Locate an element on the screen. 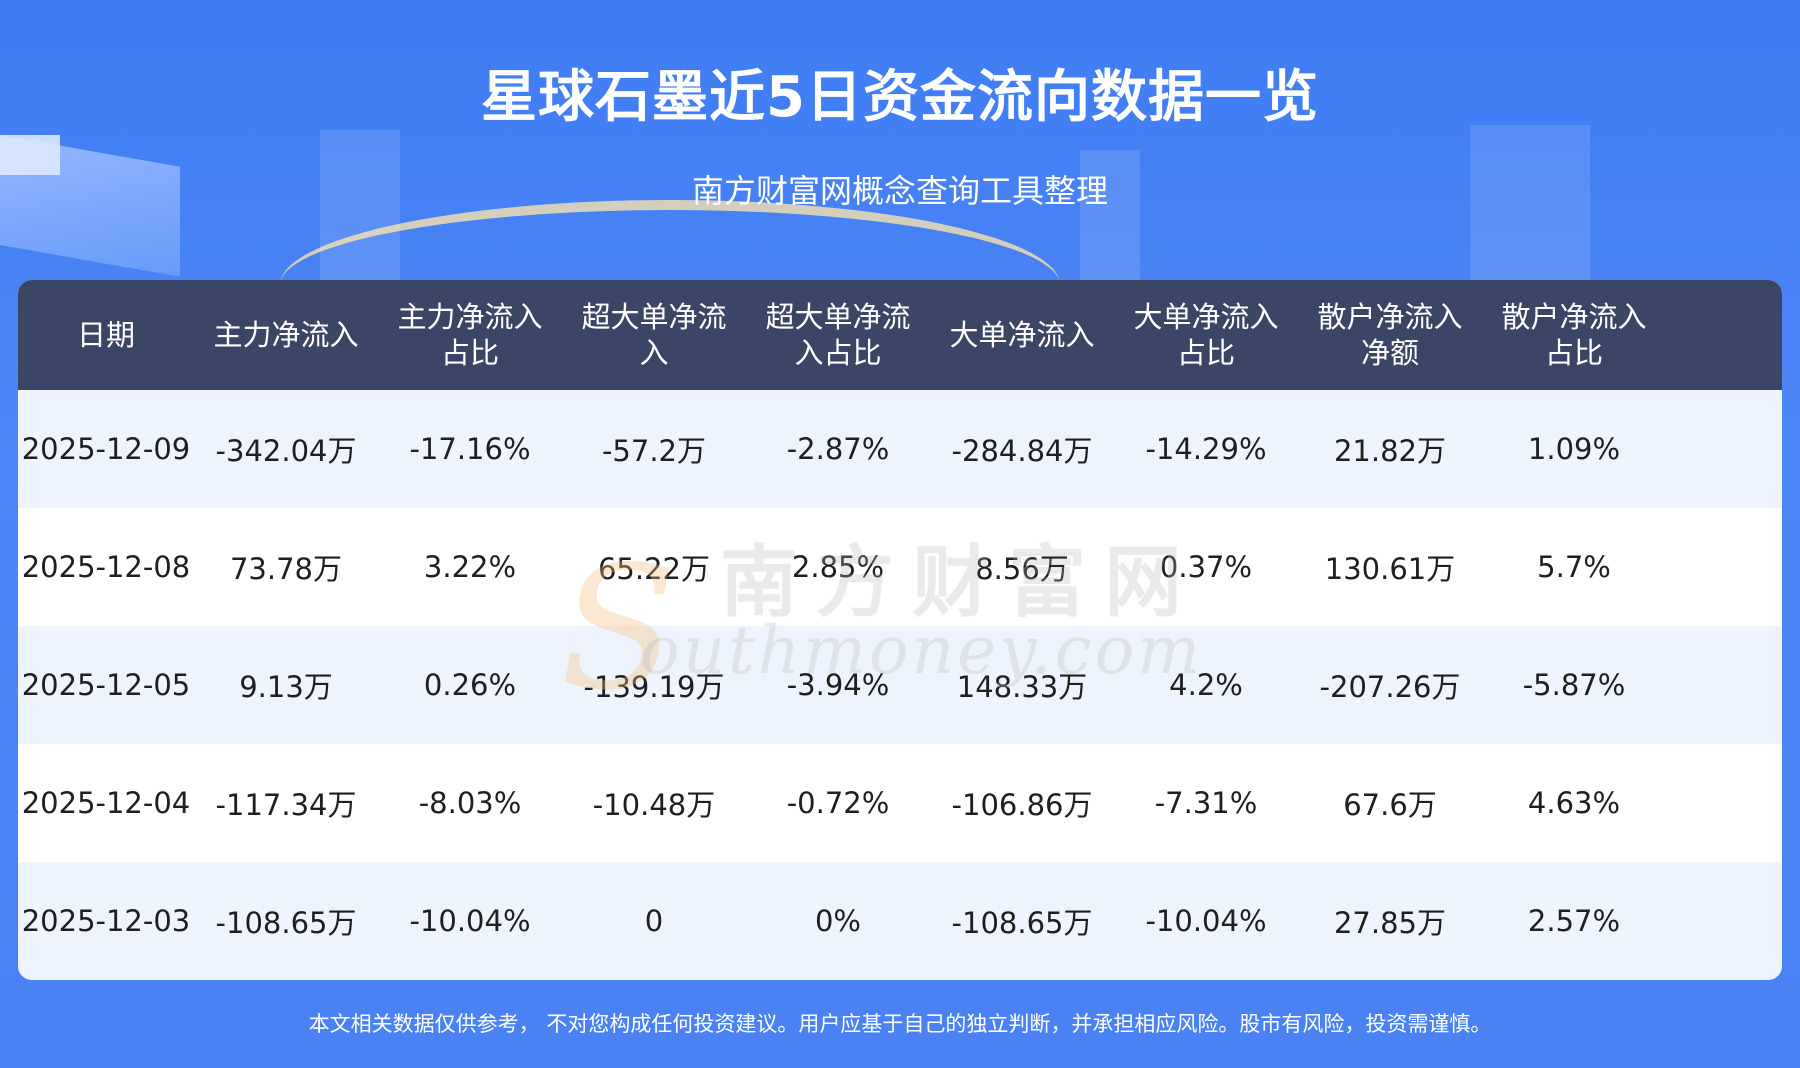 The height and width of the screenshot is (1068, 1800). column-header-retail-inflow: 散户净流入 净额 is located at coordinates (1390, 335).